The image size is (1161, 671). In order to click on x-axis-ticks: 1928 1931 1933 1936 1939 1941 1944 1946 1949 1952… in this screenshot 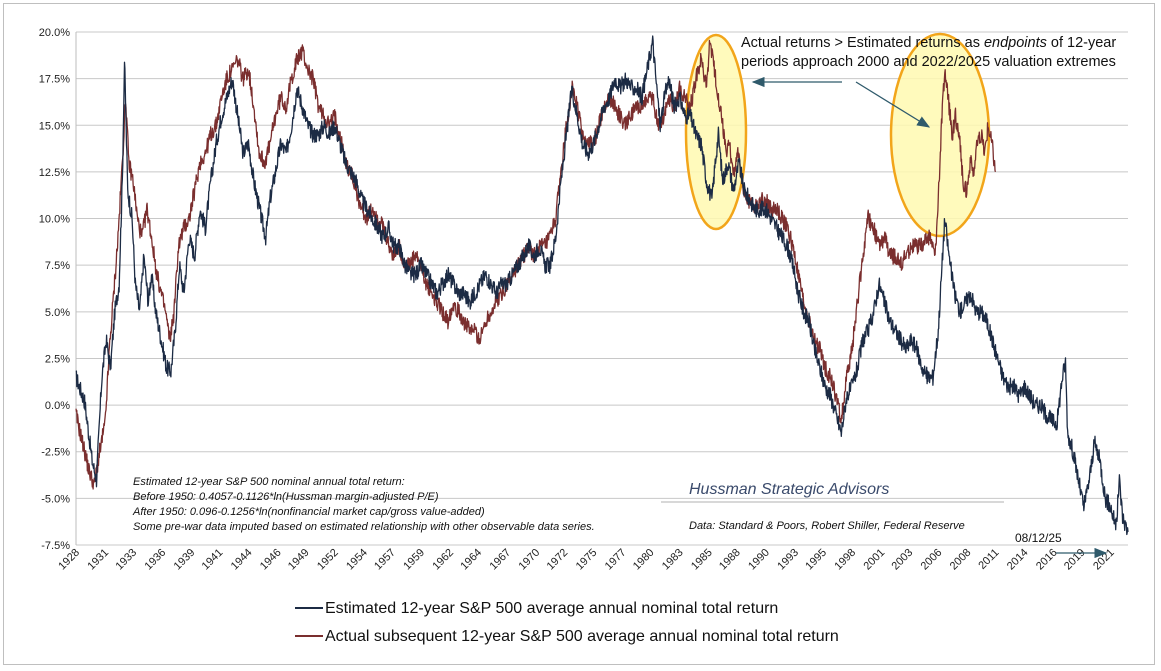, I will do `click(586, 560)`.